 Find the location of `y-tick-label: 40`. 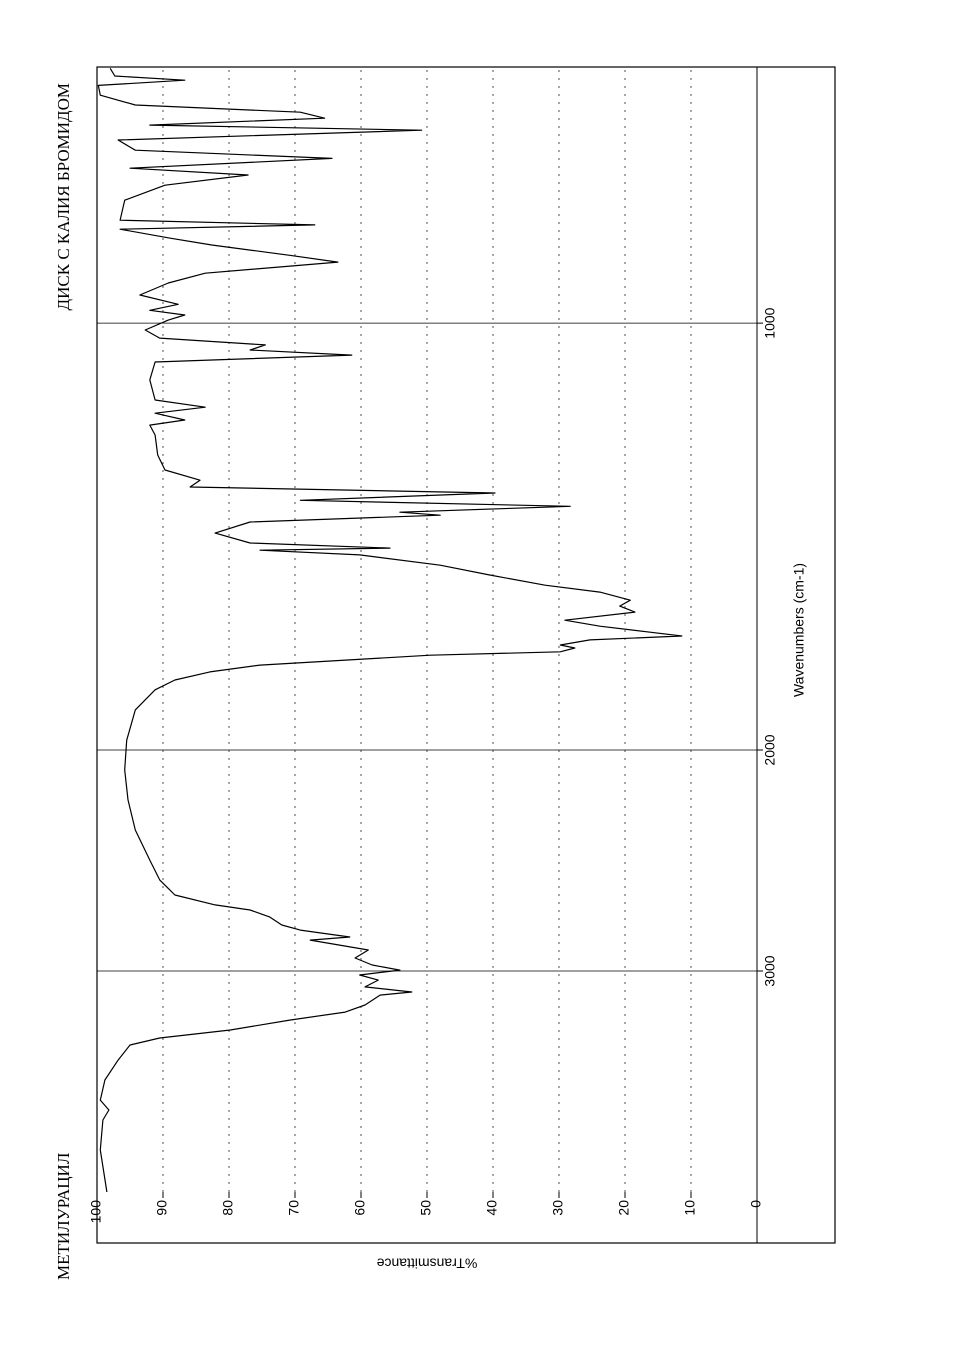

y-tick-label: 40 is located at coordinates (492, 1208).